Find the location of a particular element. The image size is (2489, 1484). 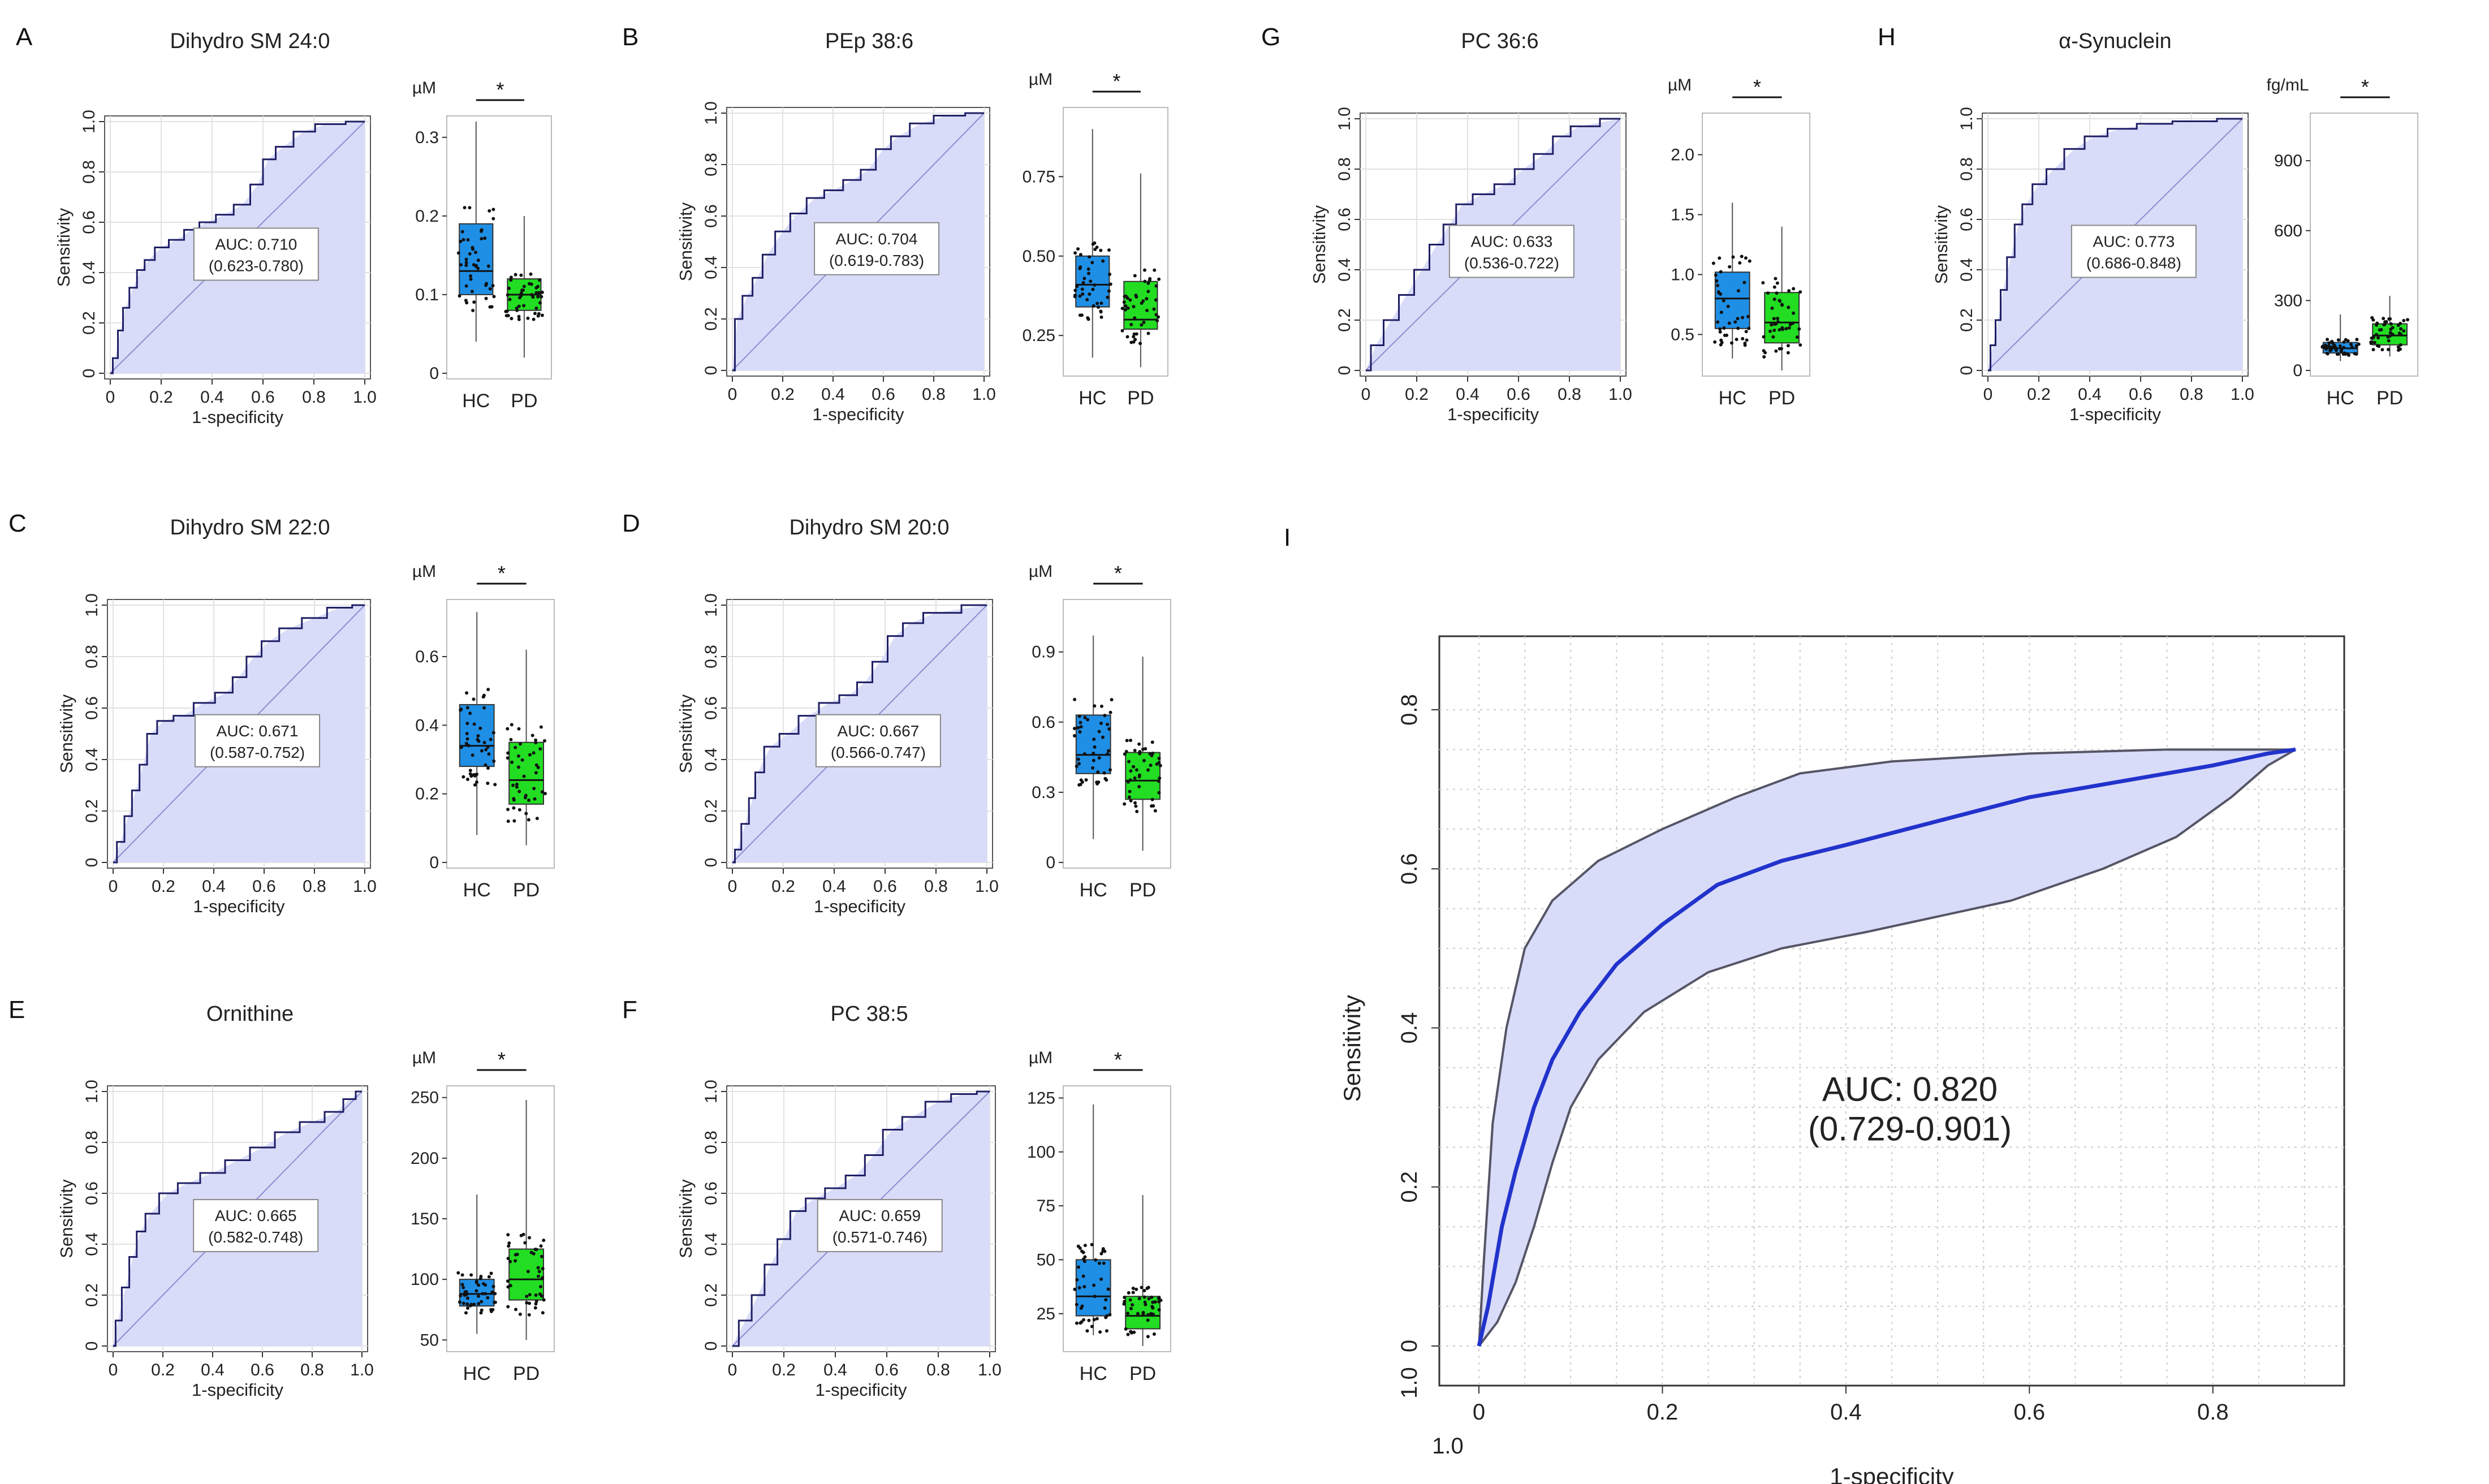

auc-box is located at coordinates (258, 740).